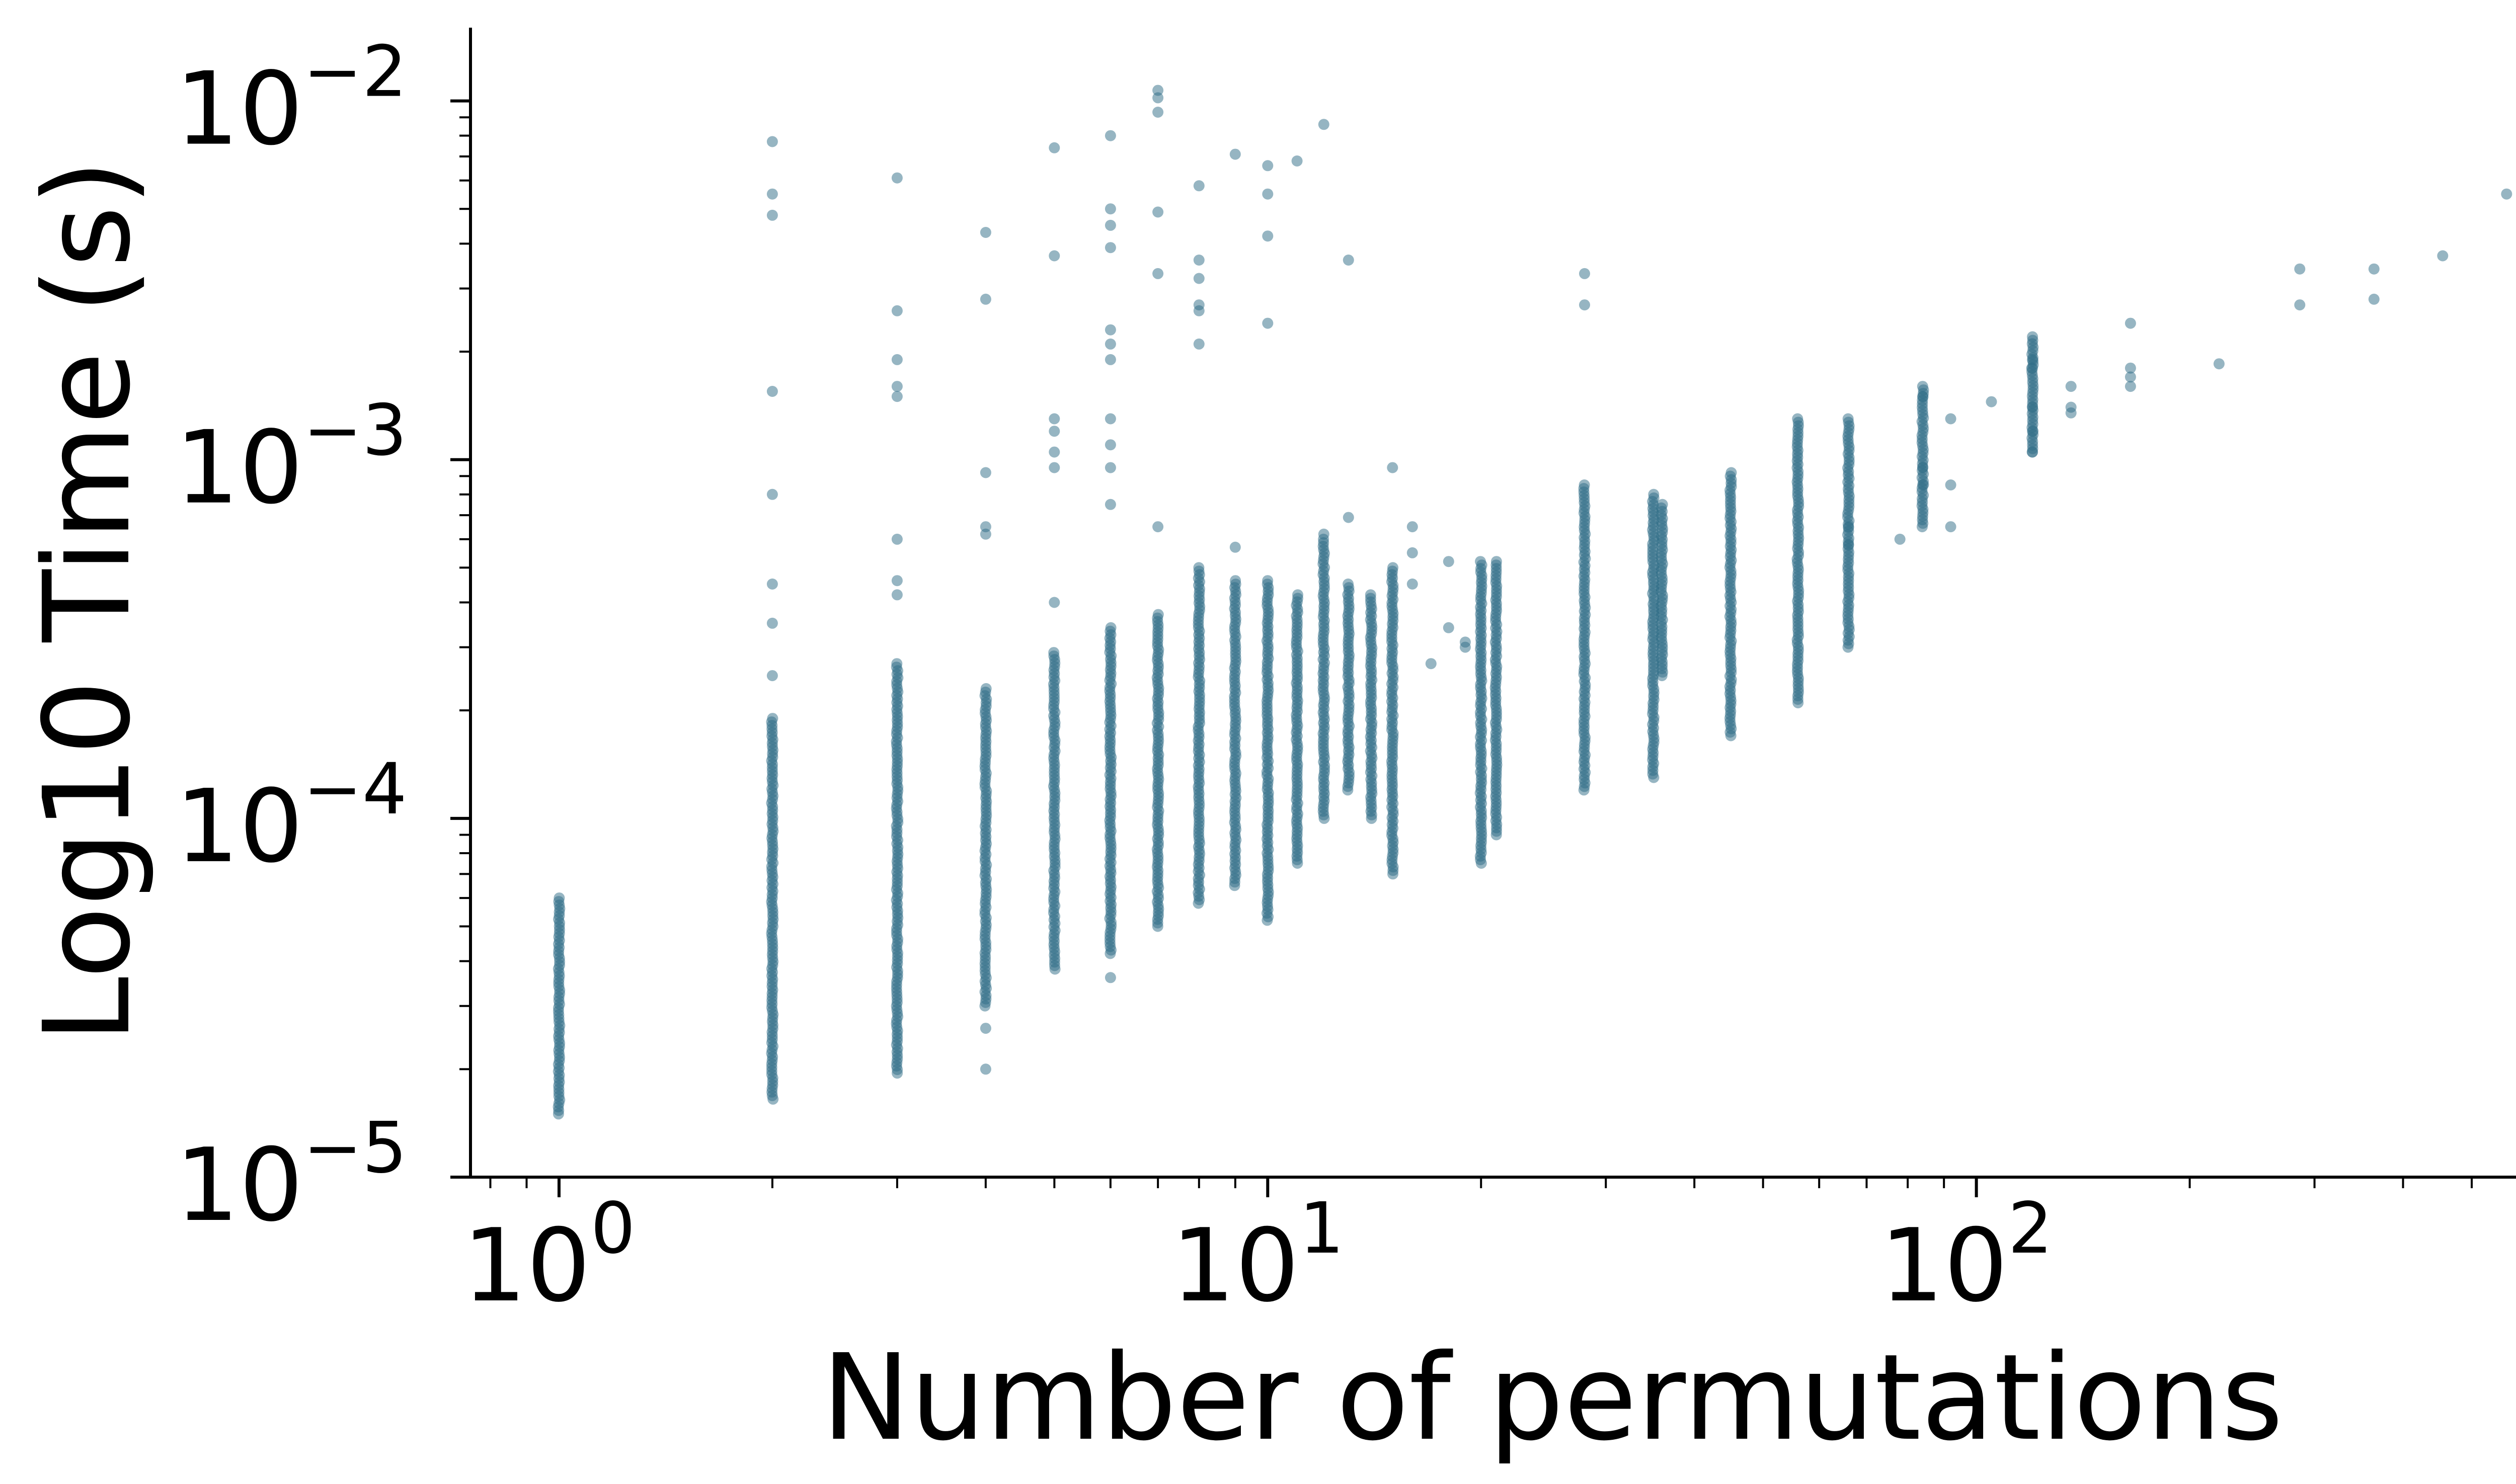  Describe the element at coordinates (87, 601) in the screenshot. I see `y-axis-label: Log10 Time (s)` at that location.